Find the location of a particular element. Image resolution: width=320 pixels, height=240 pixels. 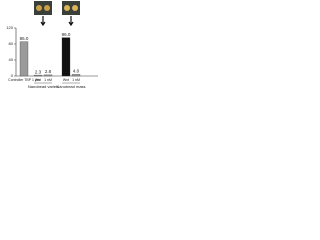

value-label: 96.0 is located at coordinates (66, 34).